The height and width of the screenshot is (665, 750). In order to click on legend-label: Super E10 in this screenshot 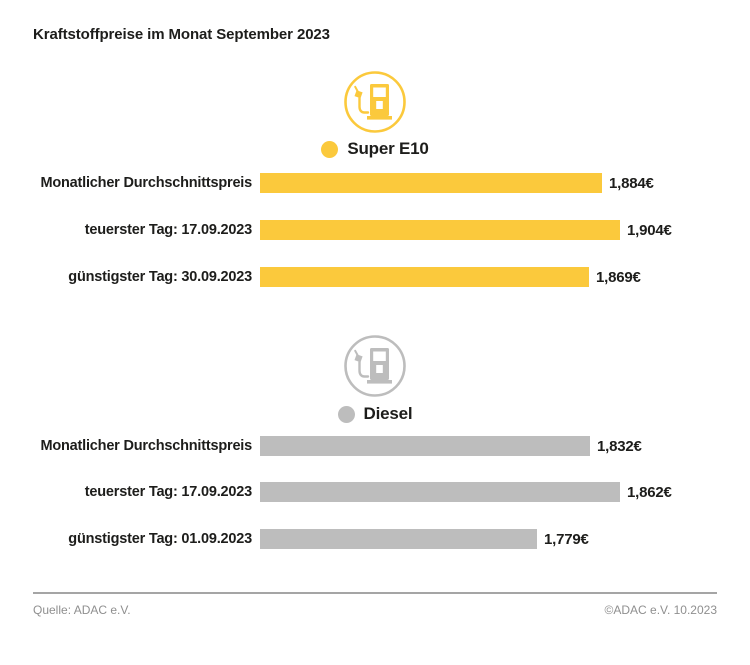, I will do `click(388, 148)`.